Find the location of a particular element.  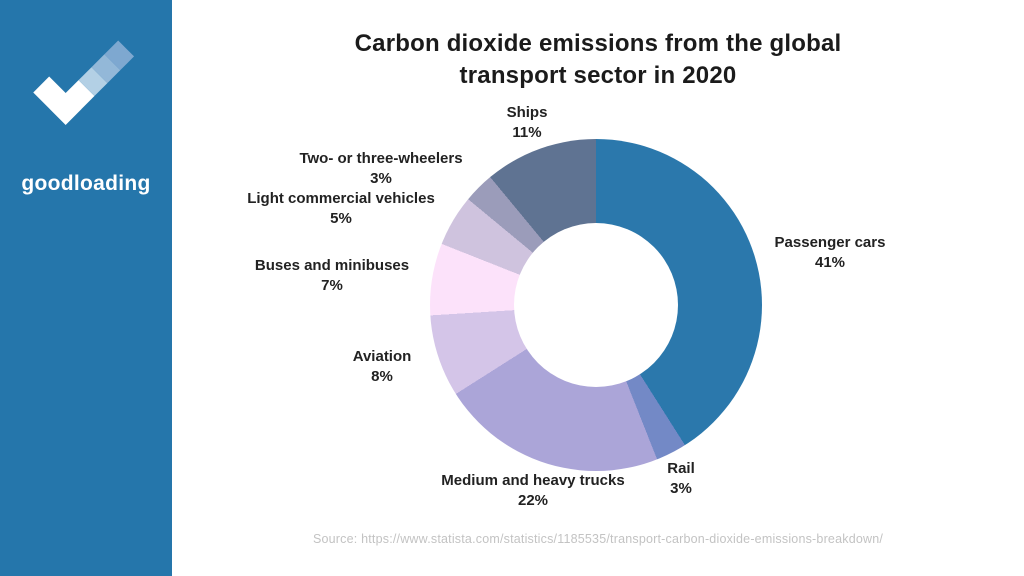

slice-name: Buses and minibuses is located at coordinates (332, 265).